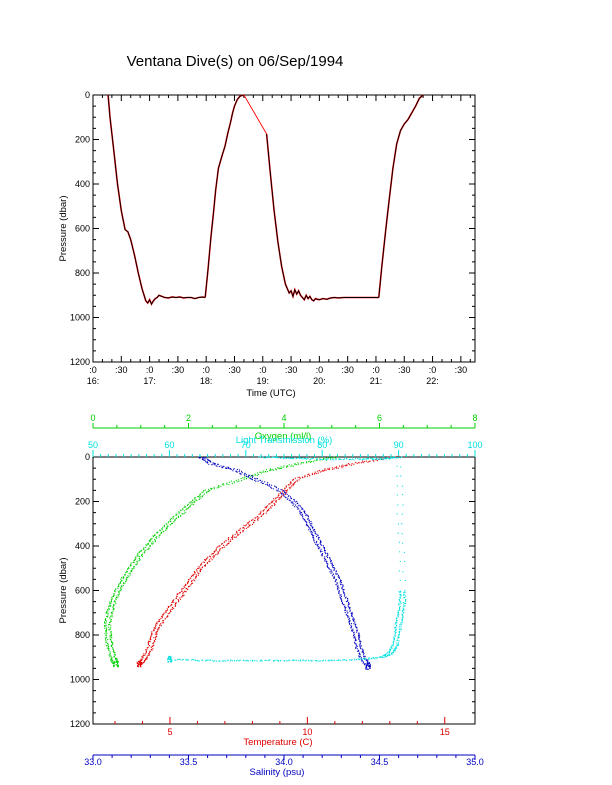 The height and width of the screenshot is (785, 612). What do you see at coordinates (474, 418) in the screenshot?
I see `oxygen-tick-label: 8` at bounding box center [474, 418].